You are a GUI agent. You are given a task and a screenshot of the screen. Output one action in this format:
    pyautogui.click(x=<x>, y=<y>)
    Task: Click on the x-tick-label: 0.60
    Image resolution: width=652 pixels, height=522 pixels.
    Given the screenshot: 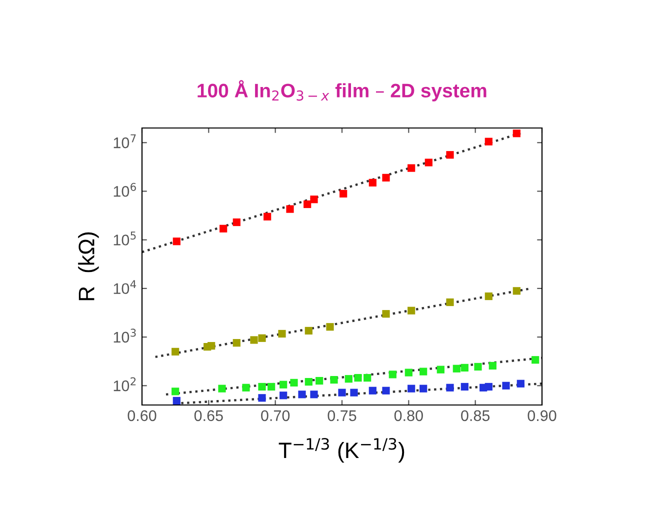 What is the action you would take?
    pyautogui.click(x=142, y=416)
    